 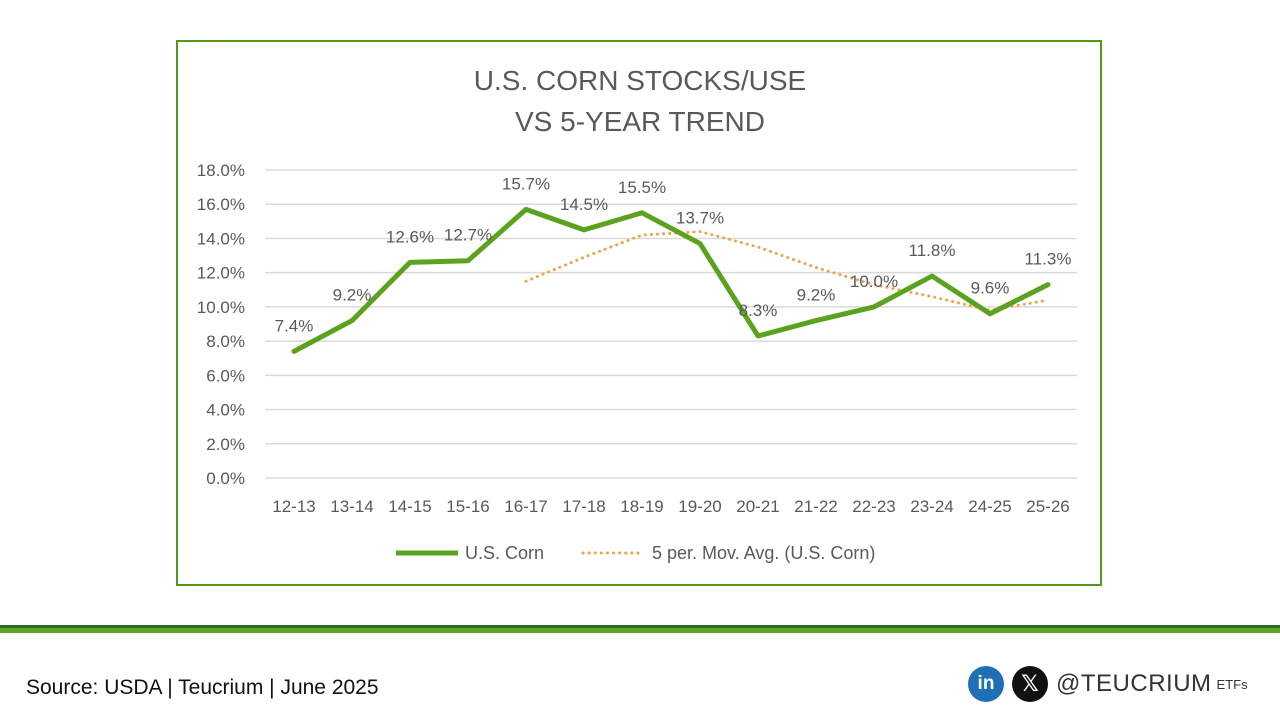 I want to click on source-note: Source: USDA | Teucrium | June 2025, so click(x=202, y=687).